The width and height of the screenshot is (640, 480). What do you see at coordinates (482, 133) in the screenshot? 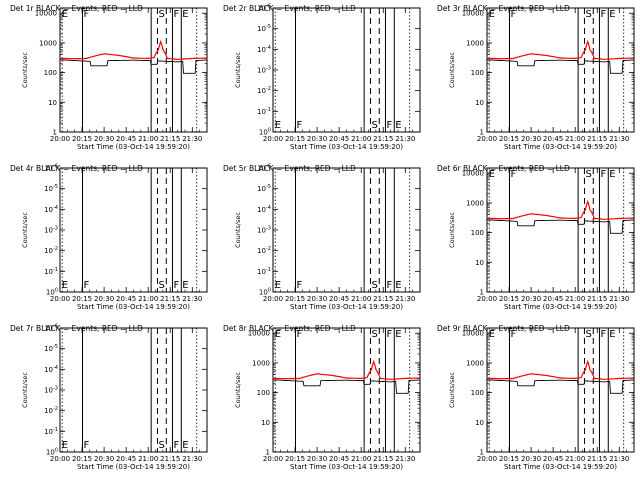
I see `y-tick-label: 1` at bounding box center [482, 133].